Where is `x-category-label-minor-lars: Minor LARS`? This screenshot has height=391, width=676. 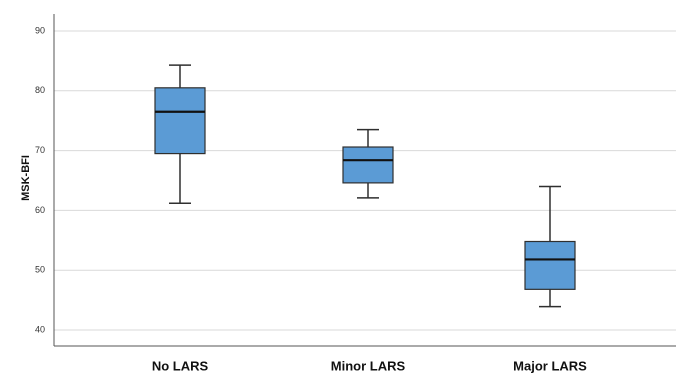 x-category-label-minor-lars: Minor LARS is located at coordinates (368, 365).